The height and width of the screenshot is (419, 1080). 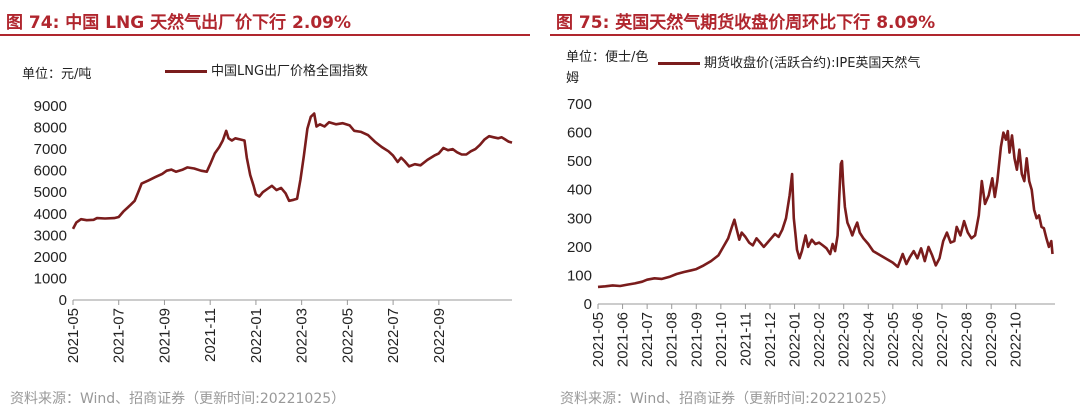 What do you see at coordinates (579, 104) in the screenshot?
I see `y-tick-label: 700` at bounding box center [579, 104].